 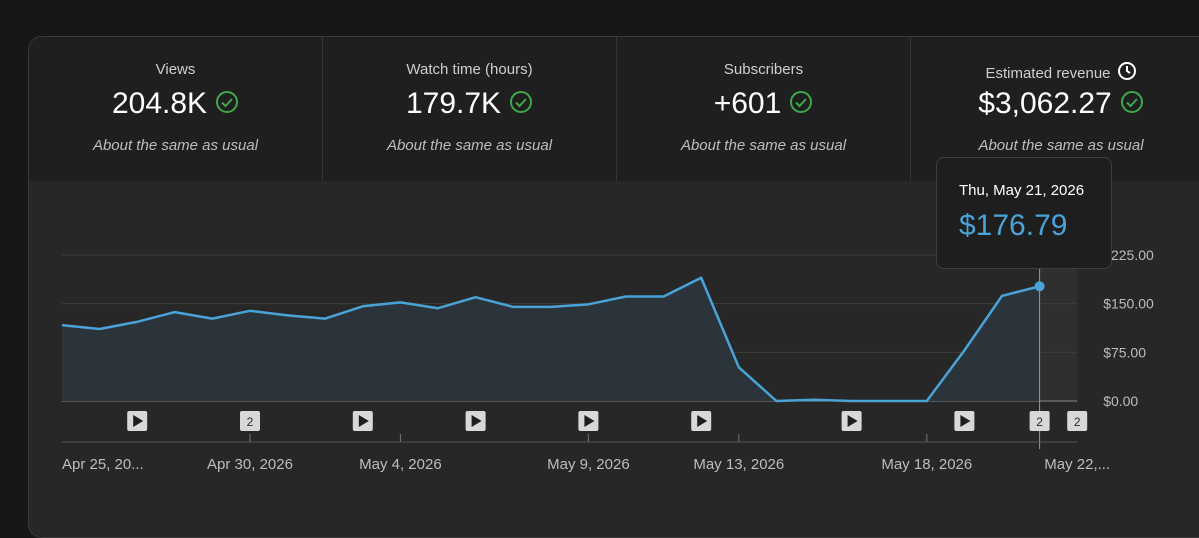 I want to click on tooltip-date: Thu, May 21, 2026, so click(x=1022, y=190).